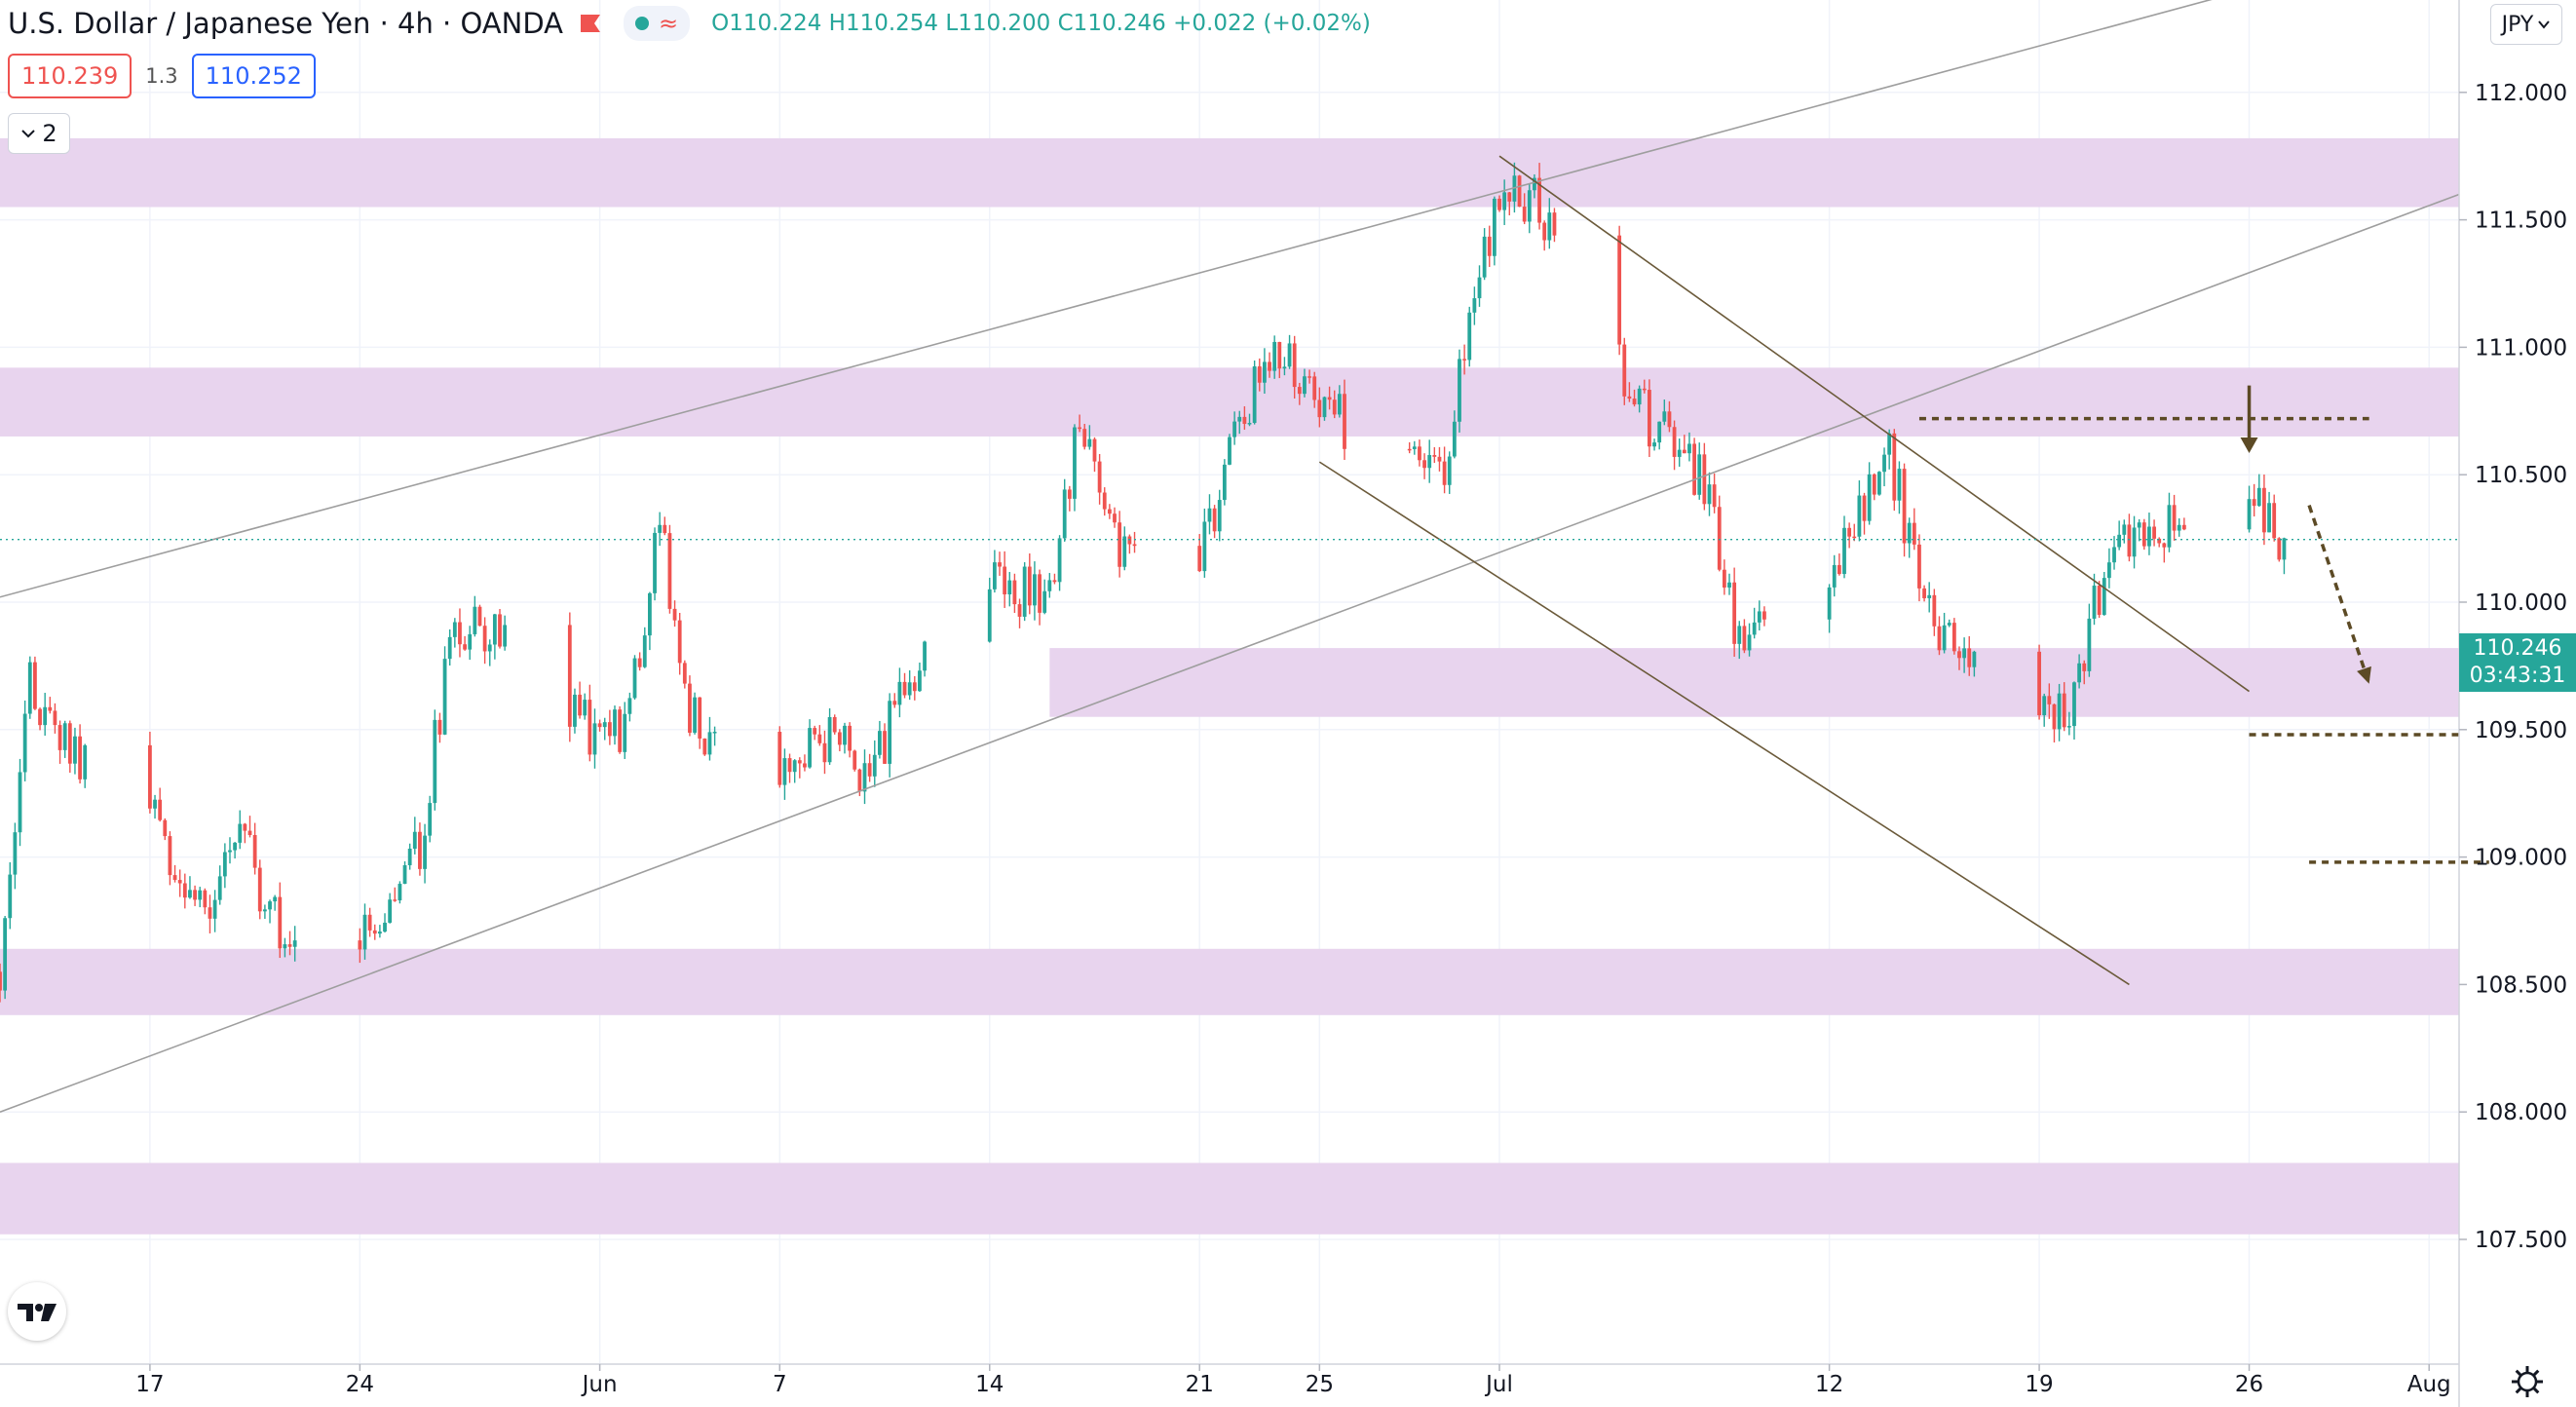 The image size is (2576, 1407). Describe the element at coordinates (2521, 730) in the screenshot. I see `price-tick-label: 109.500` at that location.